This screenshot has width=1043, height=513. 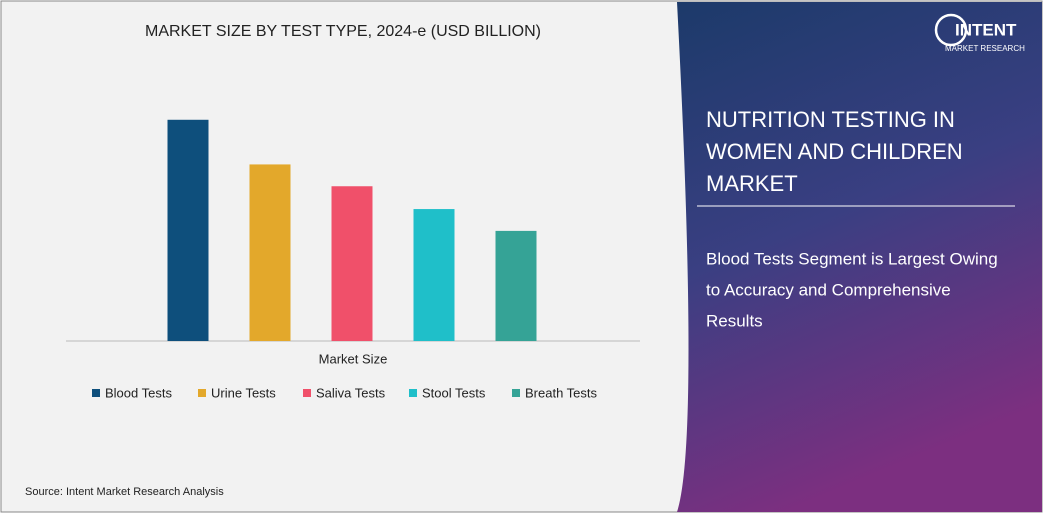 What do you see at coordinates (752, 183) in the screenshot?
I see `panel-heading: MARKET` at bounding box center [752, 183].